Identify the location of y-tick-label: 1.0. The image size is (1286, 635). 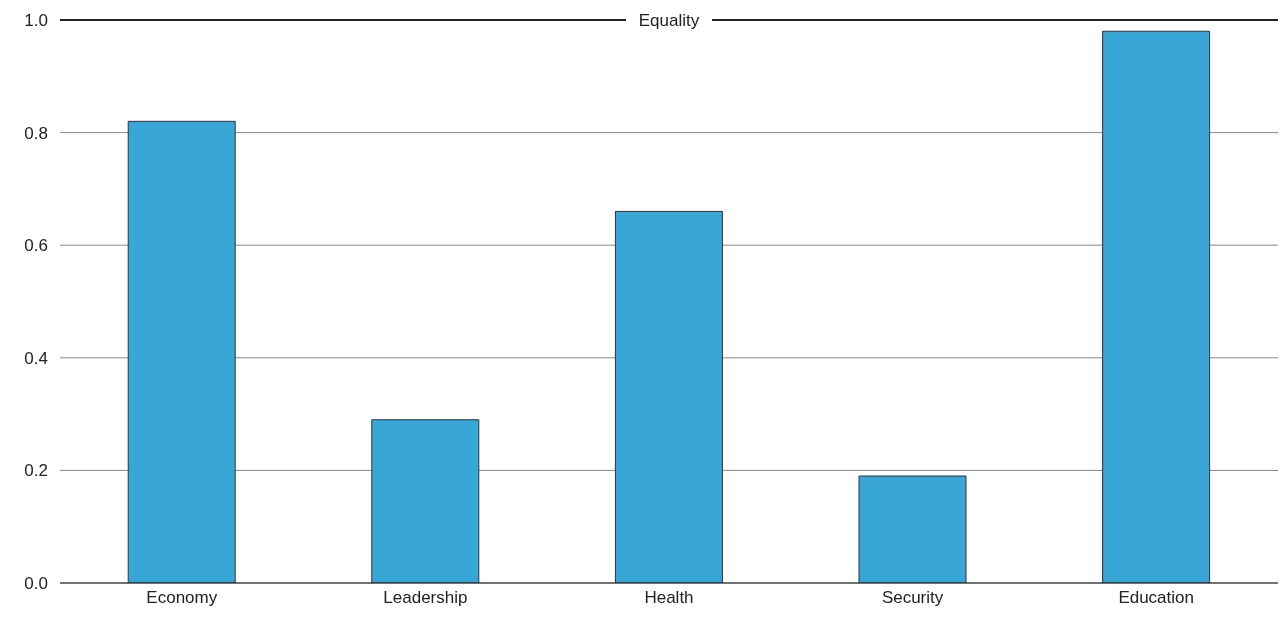
(36, 21).